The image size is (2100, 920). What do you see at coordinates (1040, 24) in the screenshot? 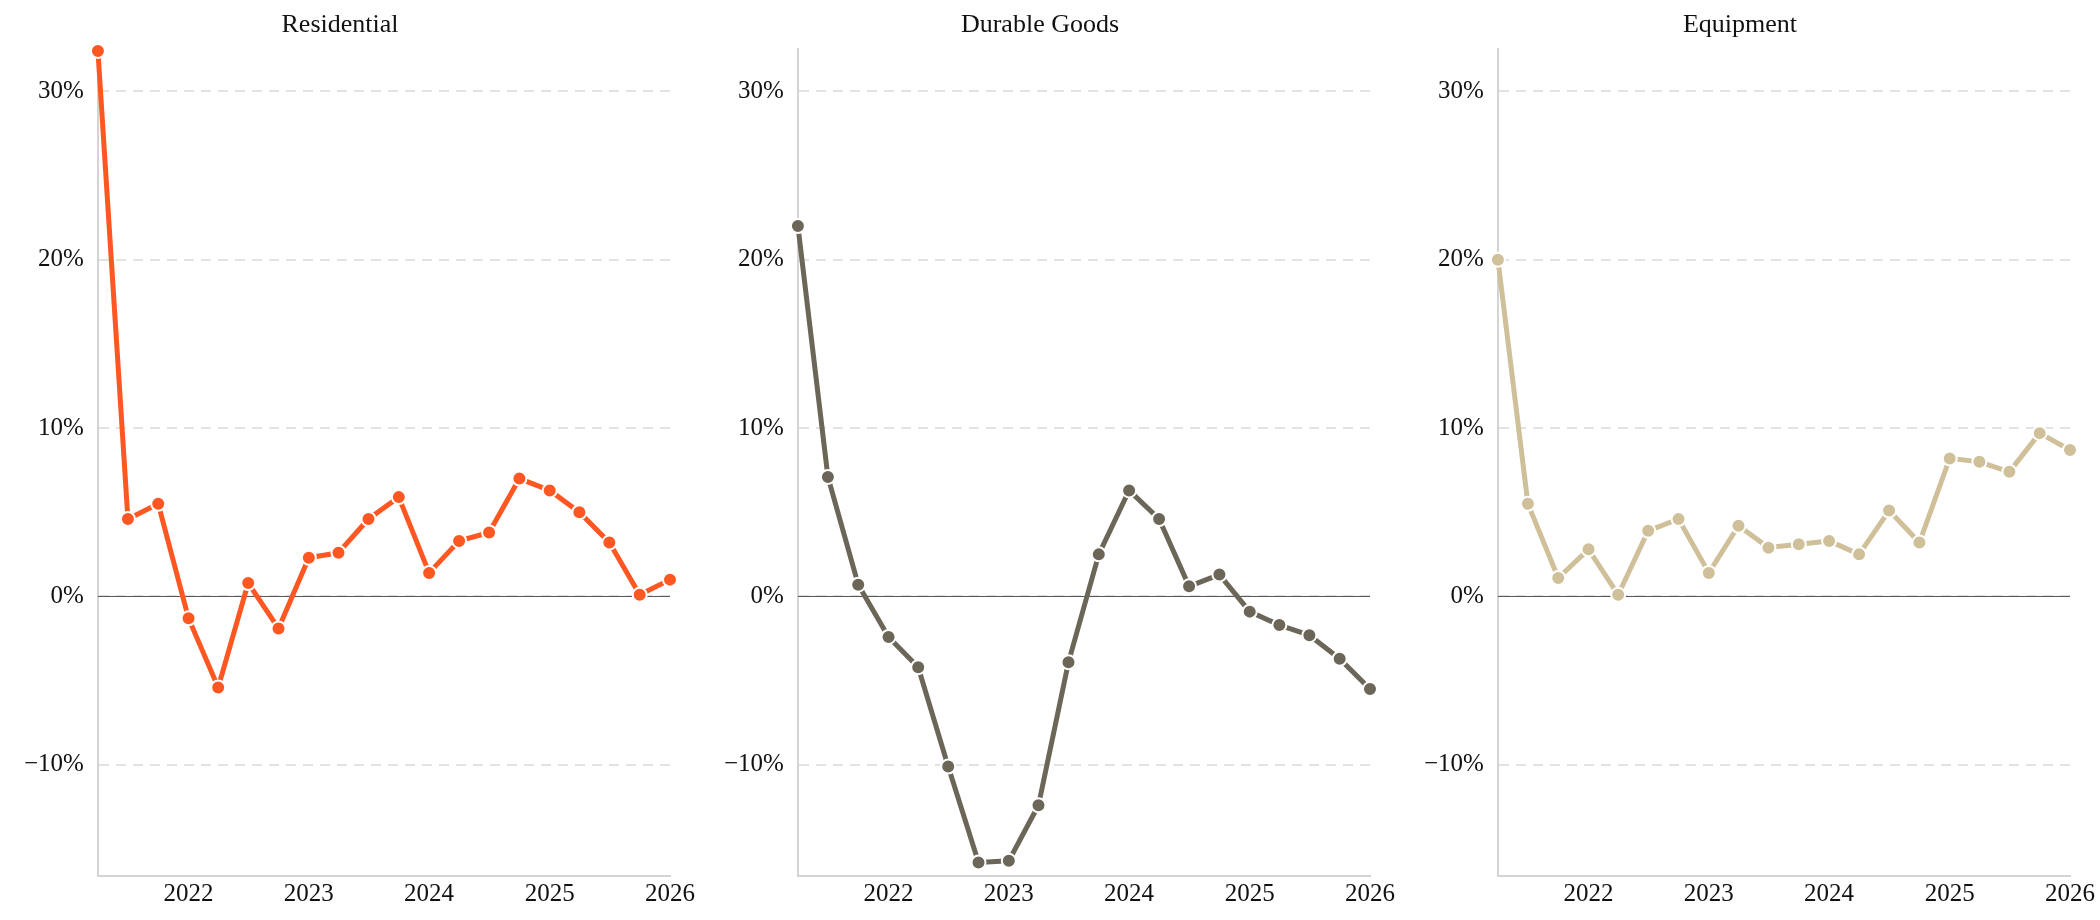
I see `chart-title: Durable Goods` at bounding box center [1040, 24].